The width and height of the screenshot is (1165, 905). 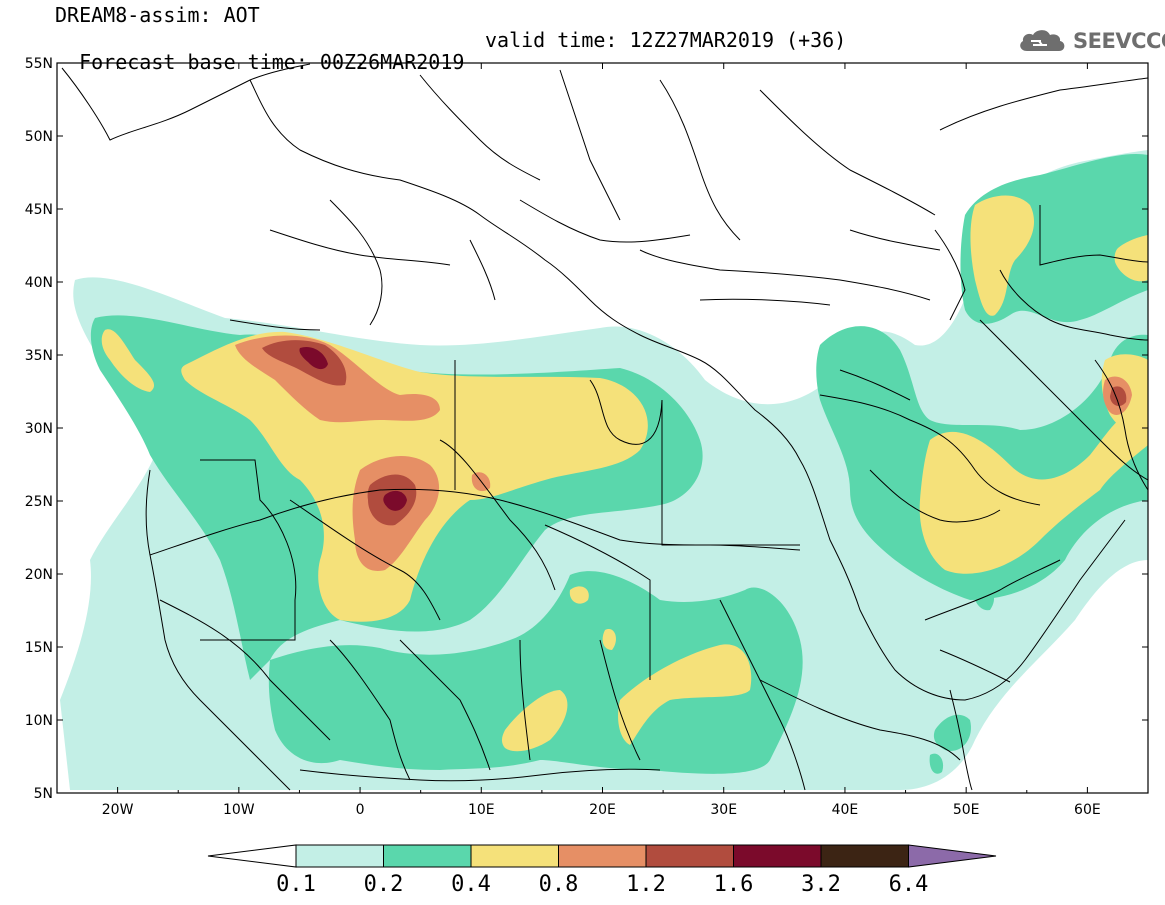 I want to click on lon-label: 50E, so click(x=966, y=810).